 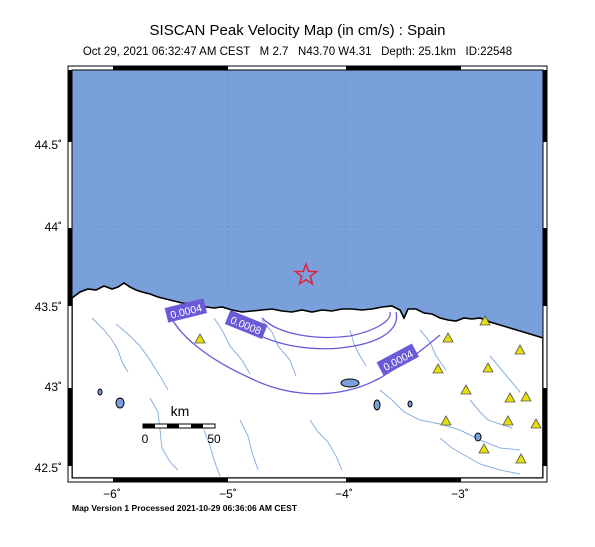 What do you see at coordinates (53, 227) in the screenshot?
I see `lat-label: 44˚` at bounding box center [53, 227].